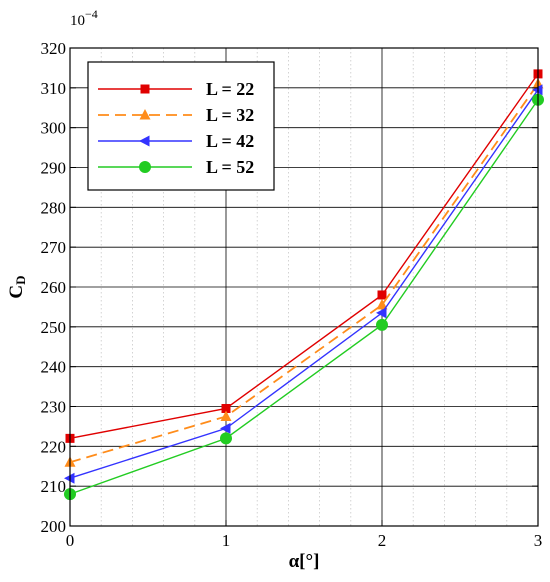 The width and height of the screenshot is (550, 582). I want to click on x-tick-label: 0, so click(70, 540).